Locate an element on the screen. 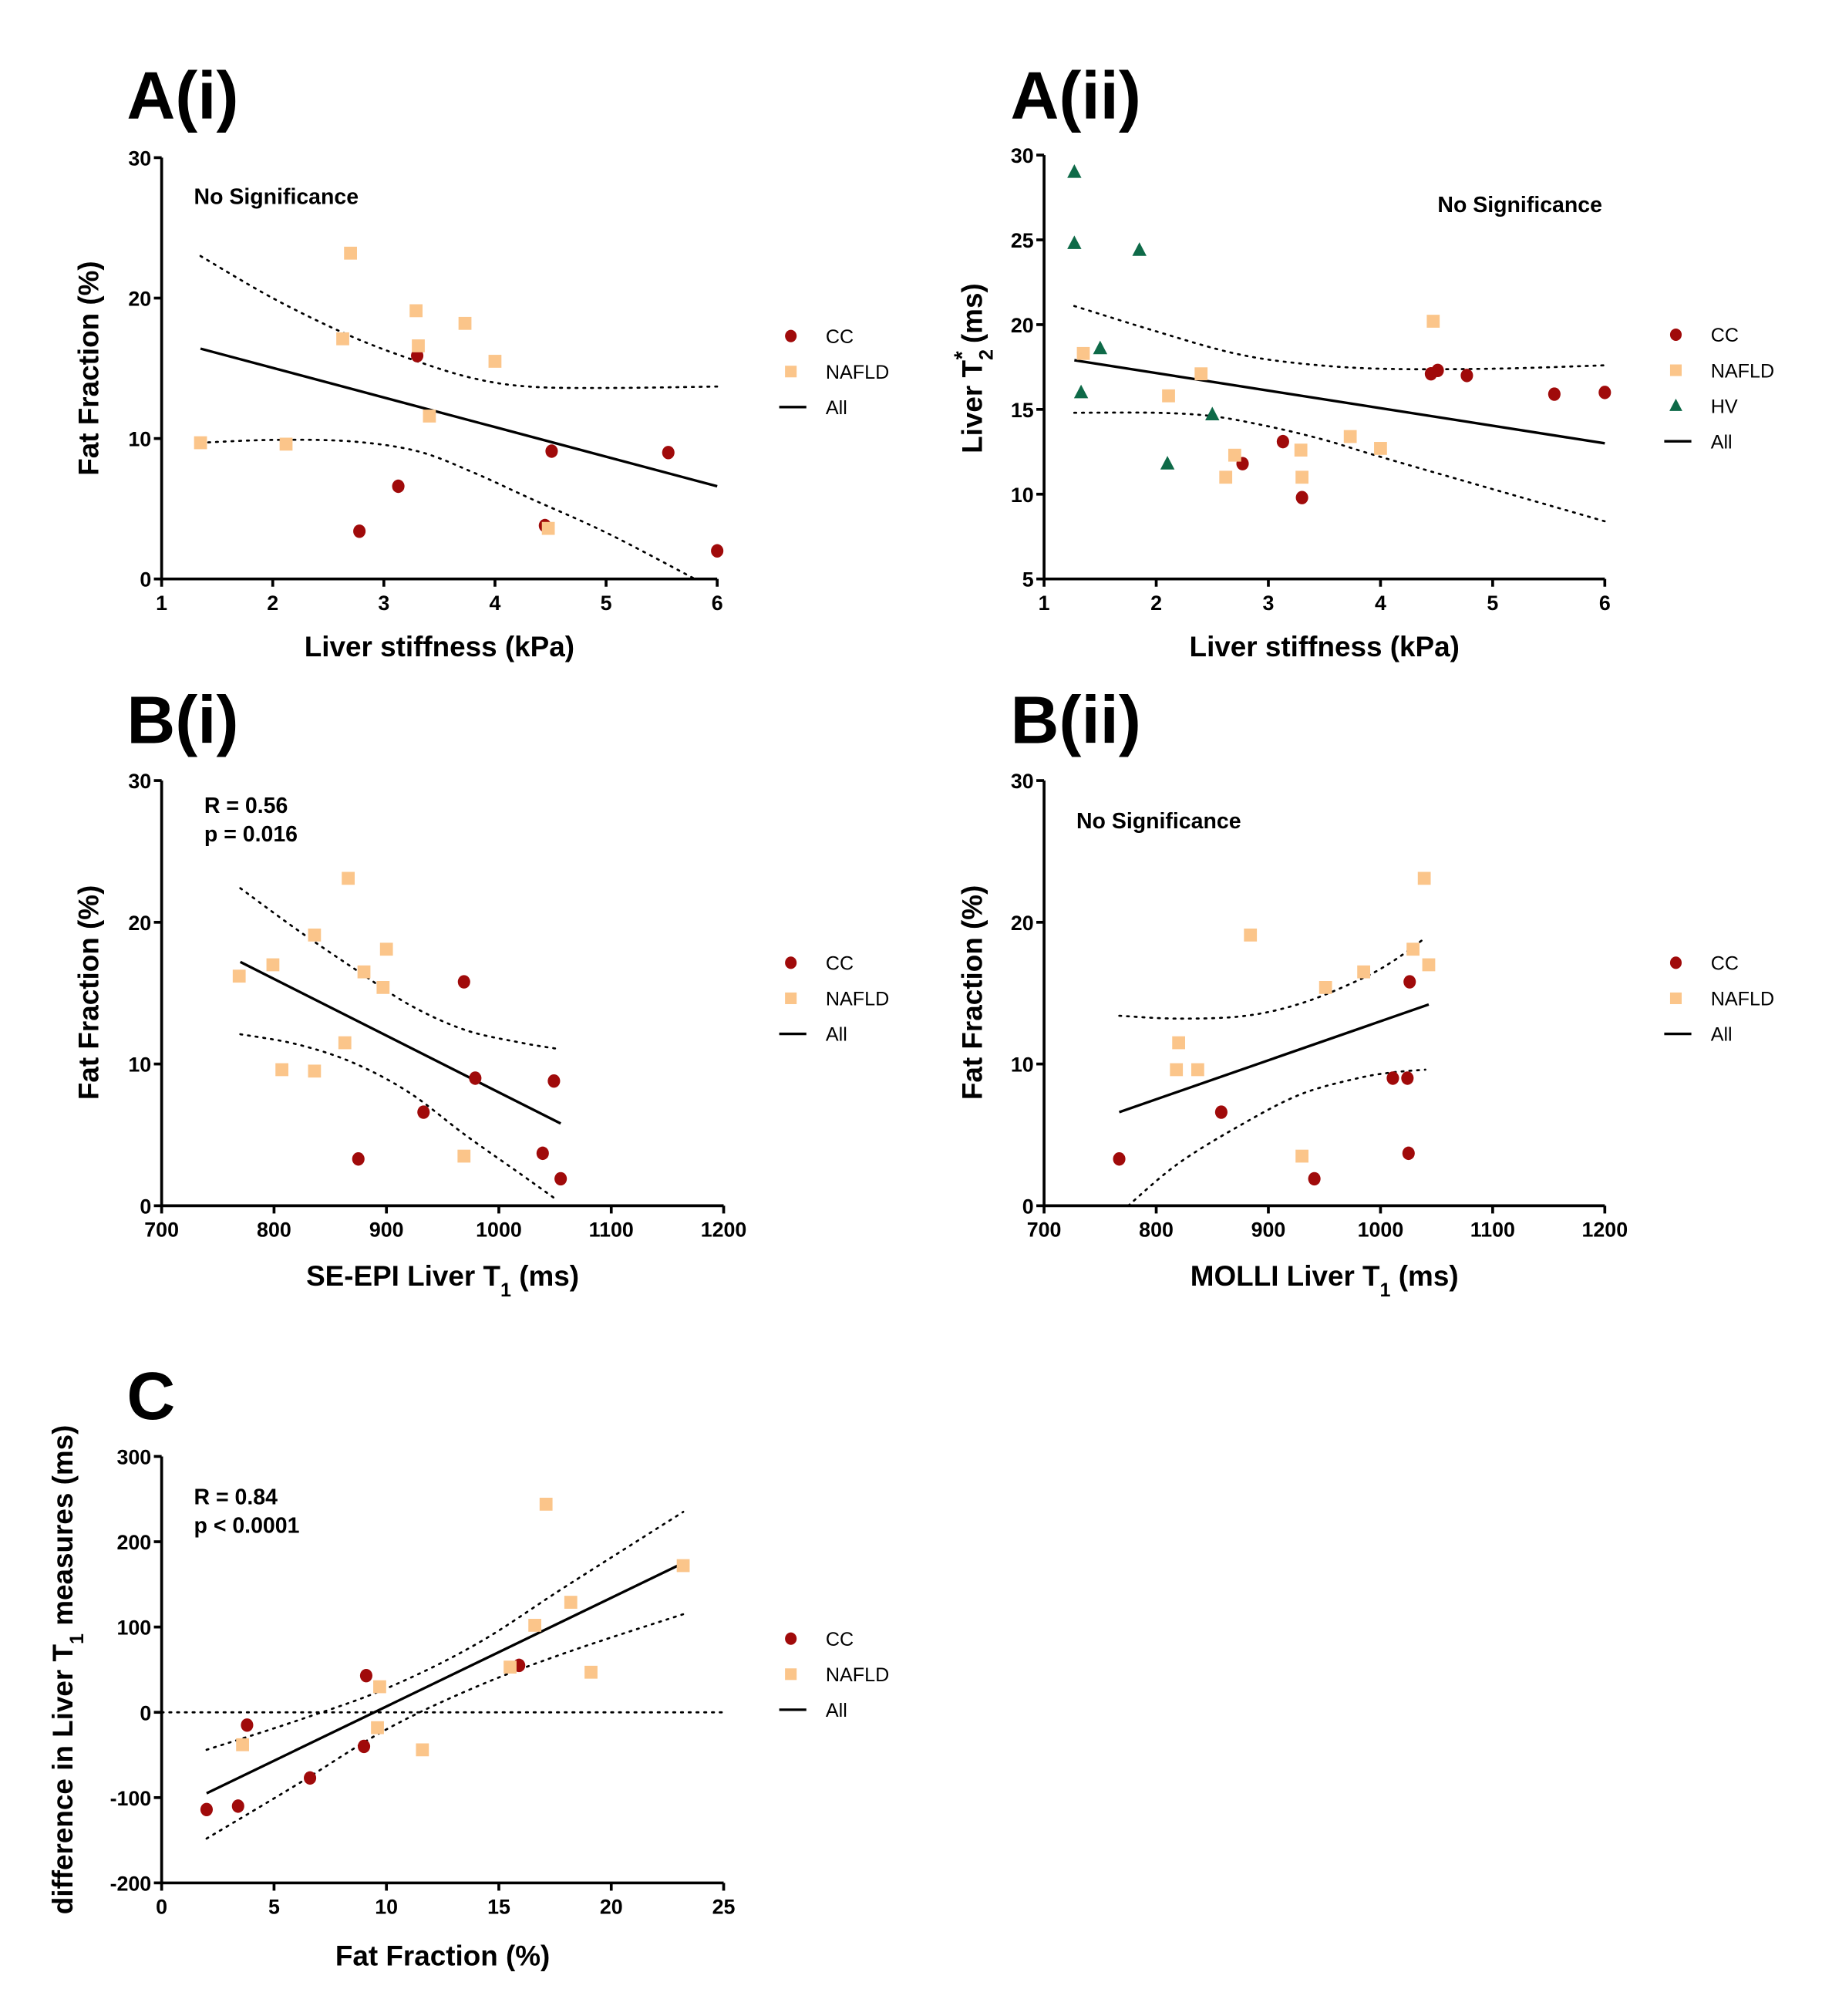  y-tick-label: 5 is located at coordinates (1028, 580).